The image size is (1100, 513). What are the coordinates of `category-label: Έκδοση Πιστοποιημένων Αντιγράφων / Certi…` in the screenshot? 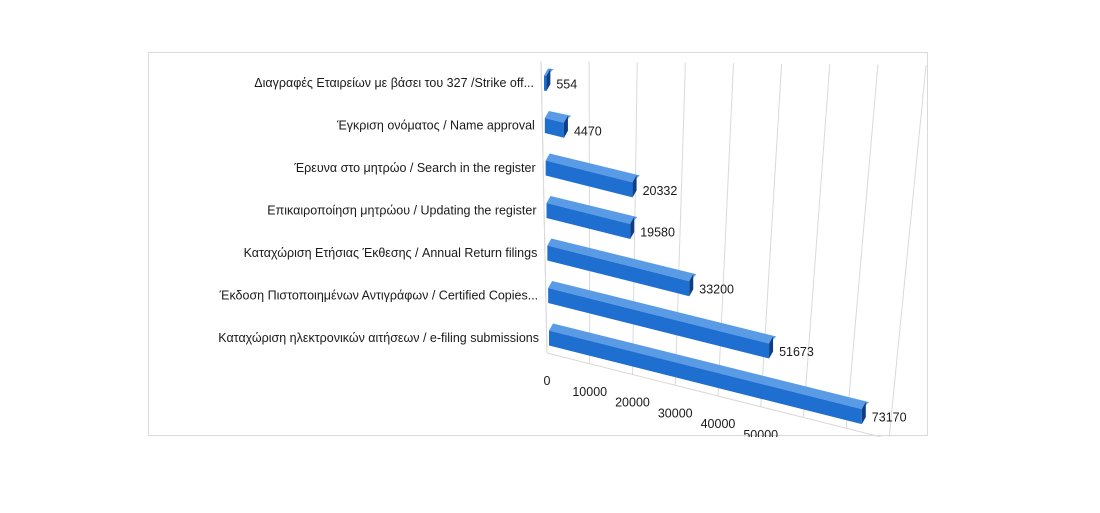 It's located at (379, 296).